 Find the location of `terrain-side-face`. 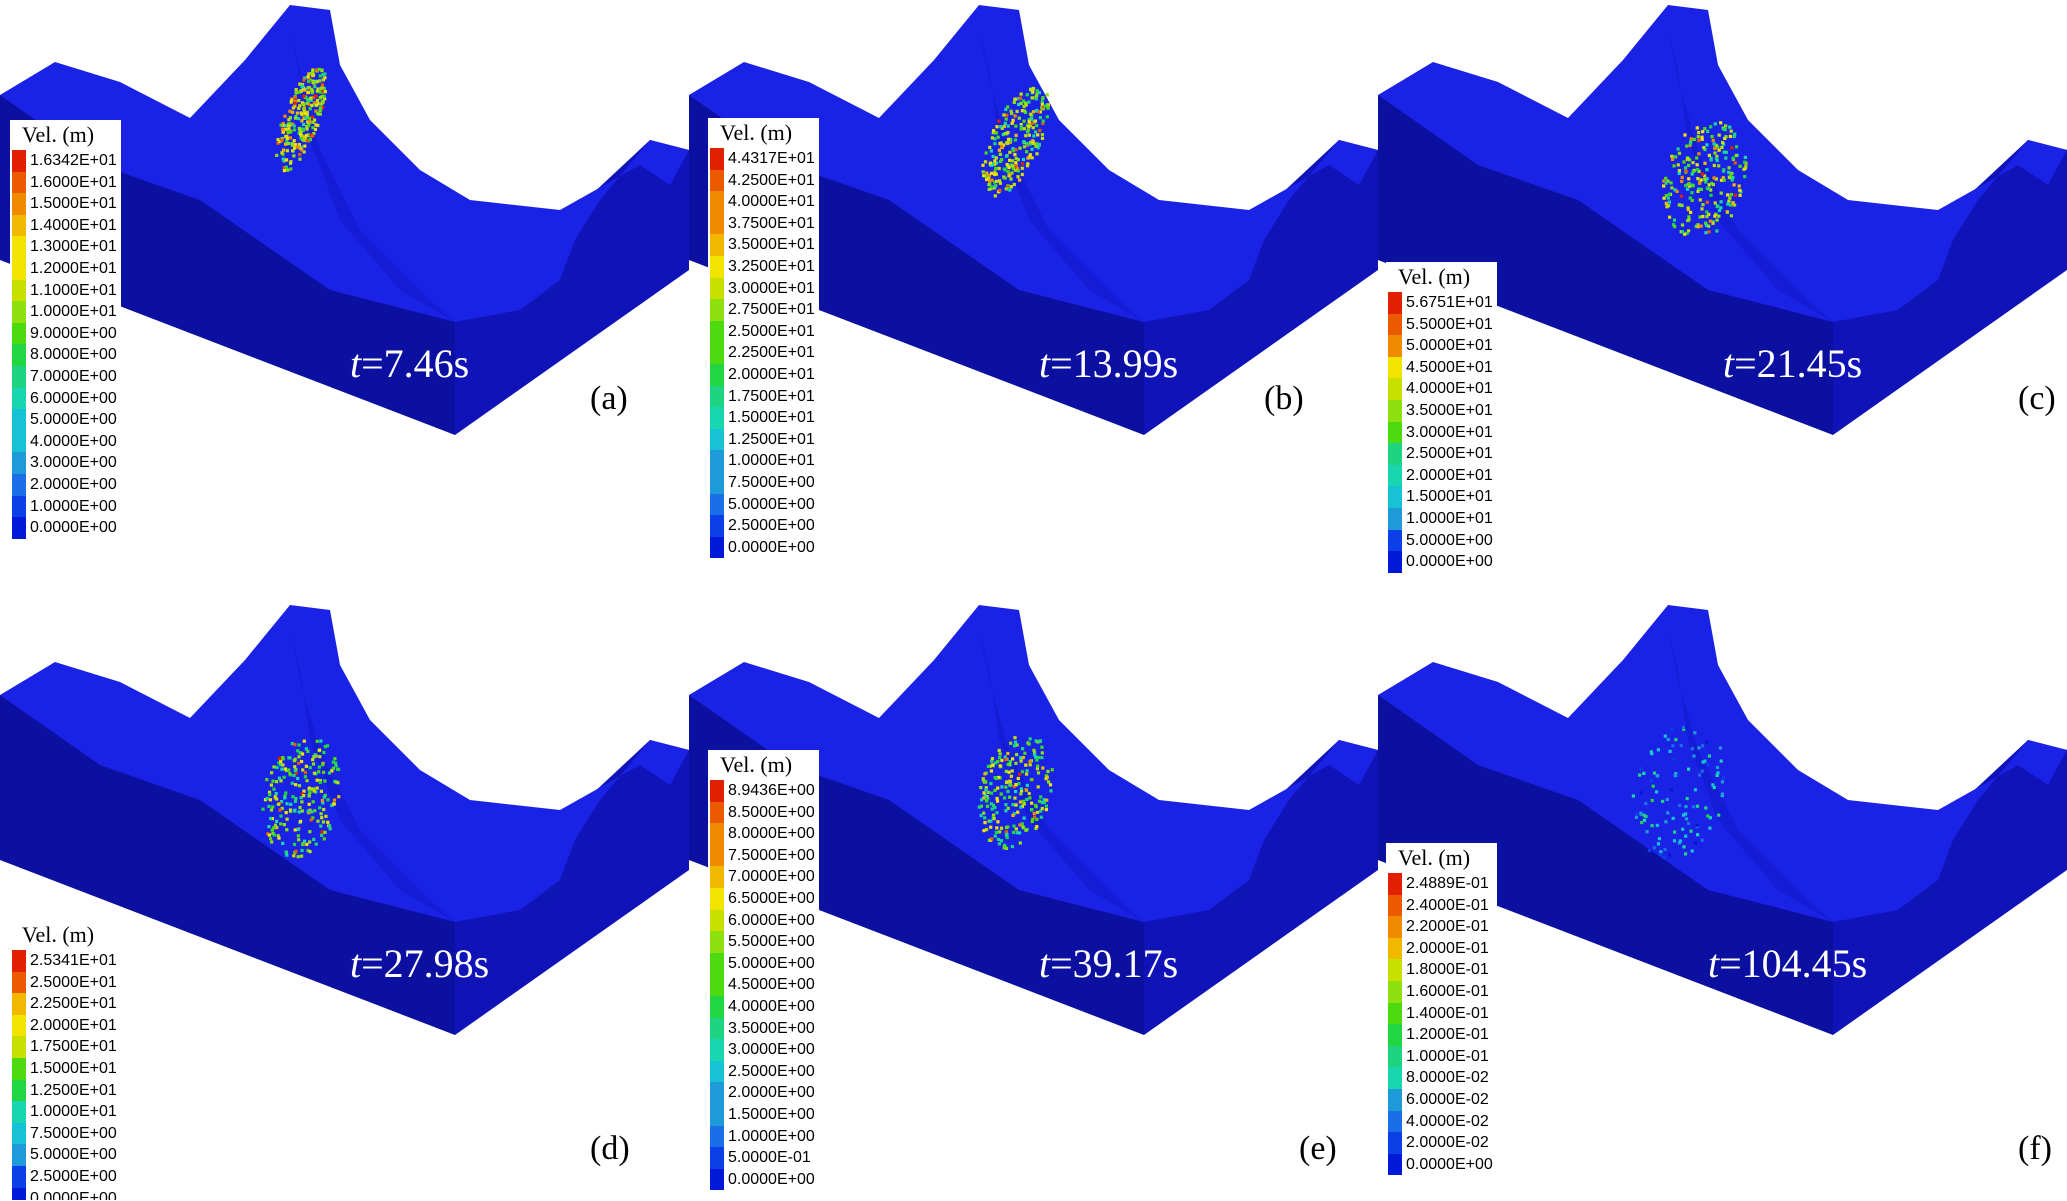

terrain-side-face is located at coordinates (1261, 887).